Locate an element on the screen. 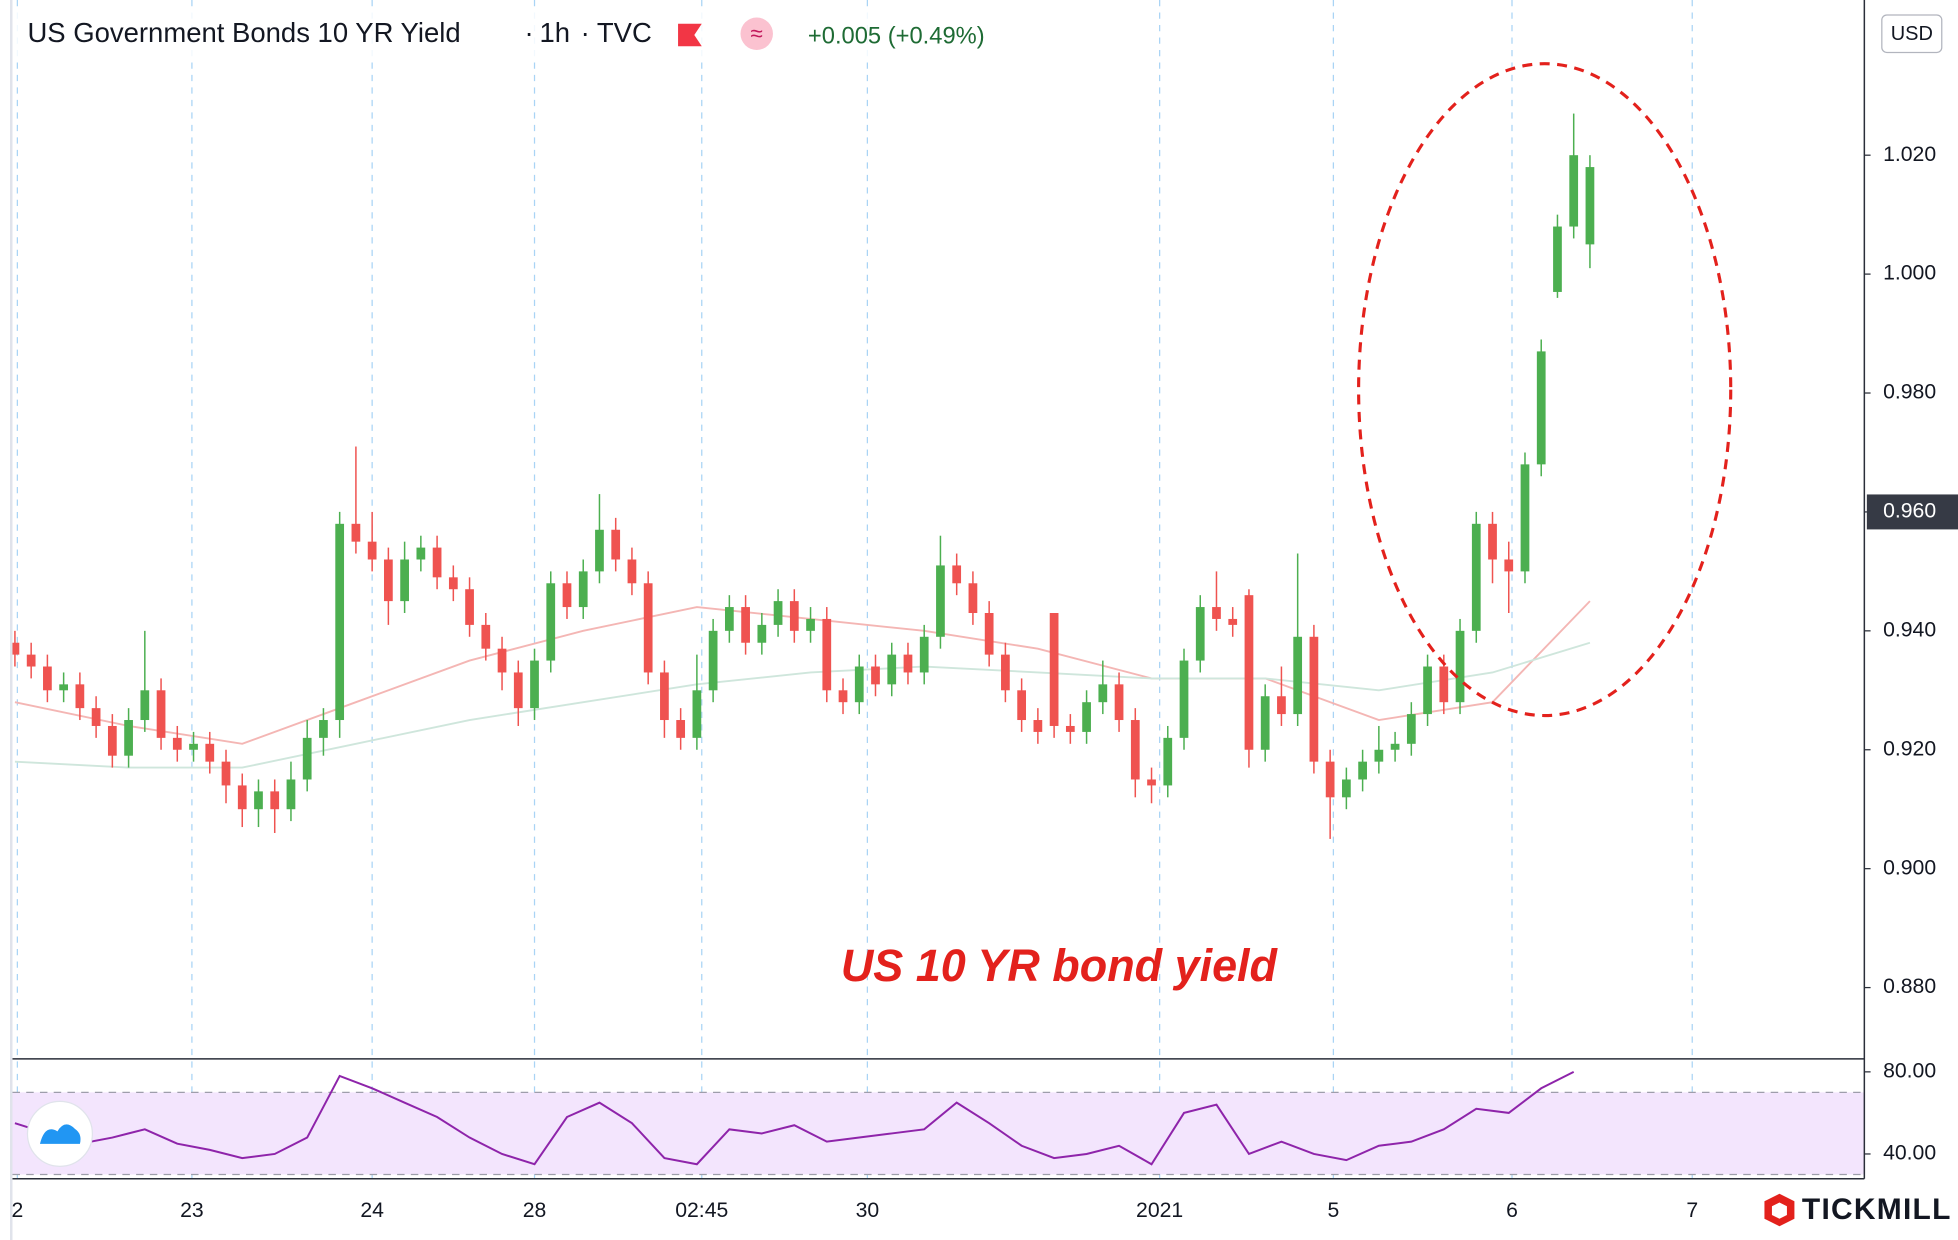 The height and width of the screenshot is (1240, 1958). x-tick-label: 23 is located at coordinates (192, 1210).